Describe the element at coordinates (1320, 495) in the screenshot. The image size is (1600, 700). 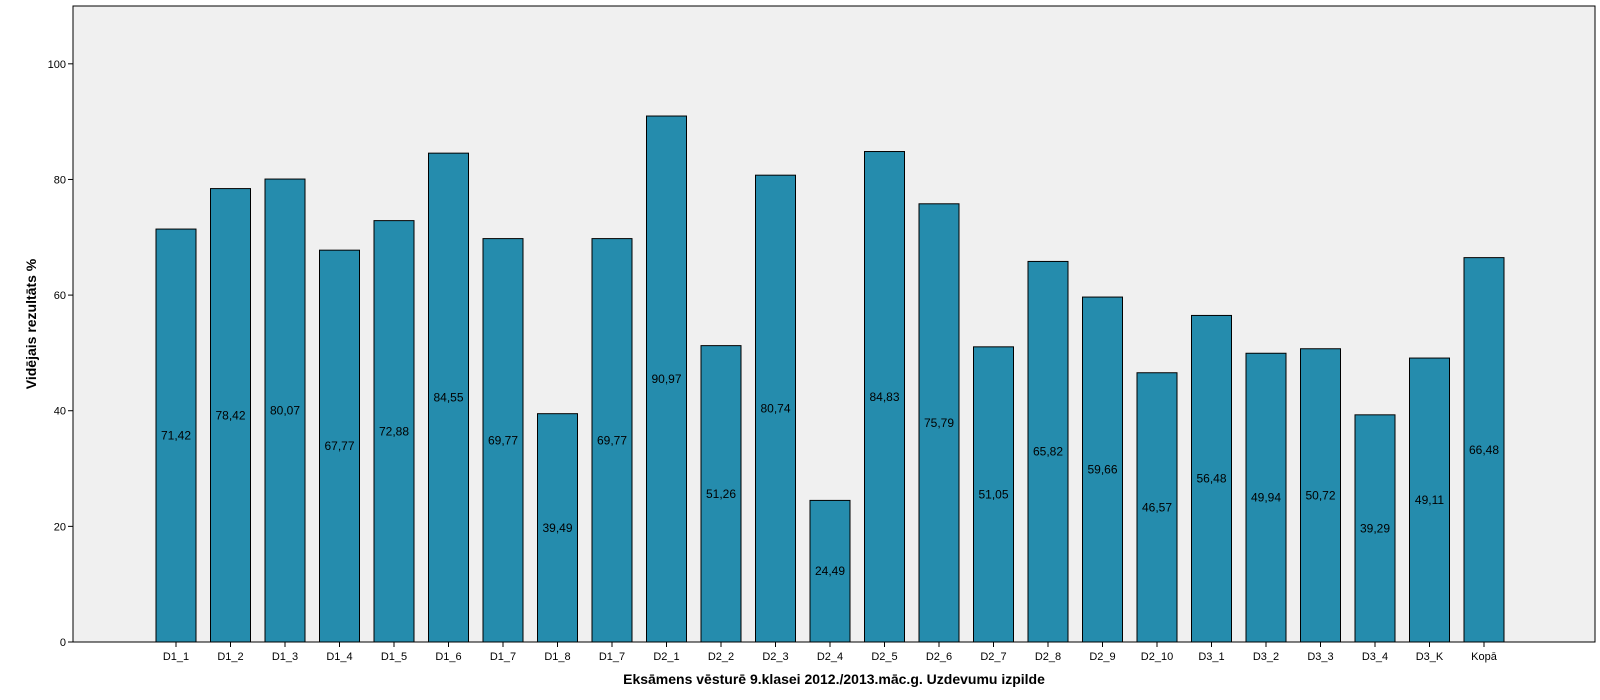
I see `data-label: 50,72` at that location.